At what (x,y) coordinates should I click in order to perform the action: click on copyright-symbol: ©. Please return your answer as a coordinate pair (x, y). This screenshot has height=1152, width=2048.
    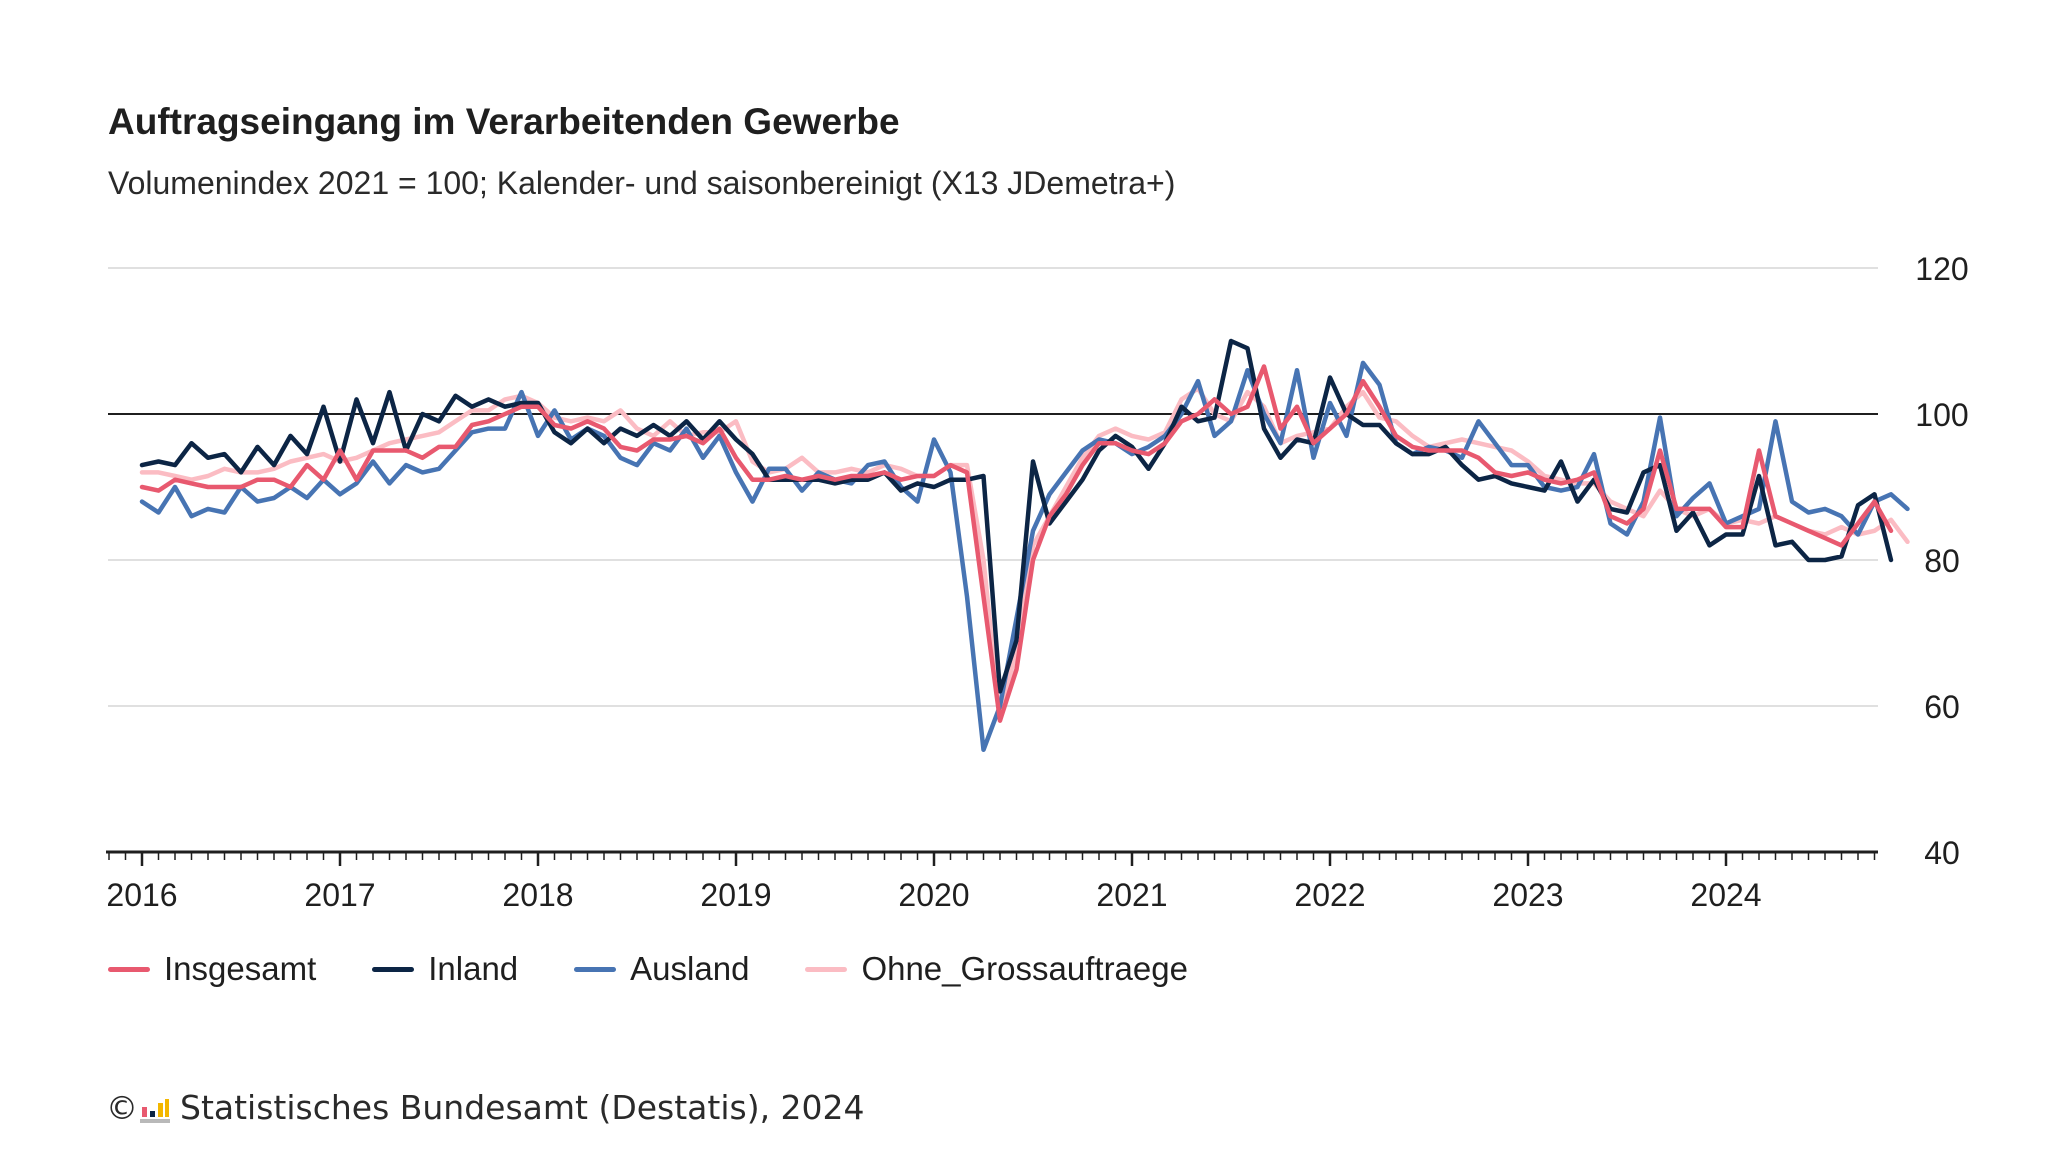
    Looking at the image, I should click on (122, 1107).